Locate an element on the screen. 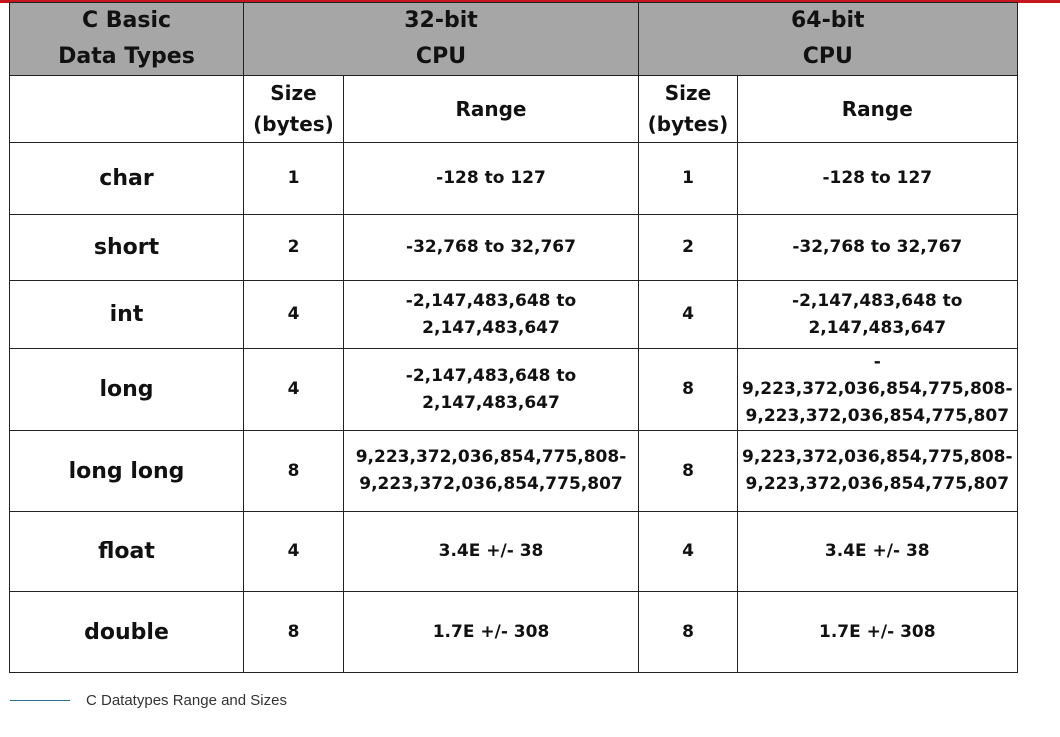  range-32-cell: 1.7E +/- 308 is located at coordinates (491, 632).